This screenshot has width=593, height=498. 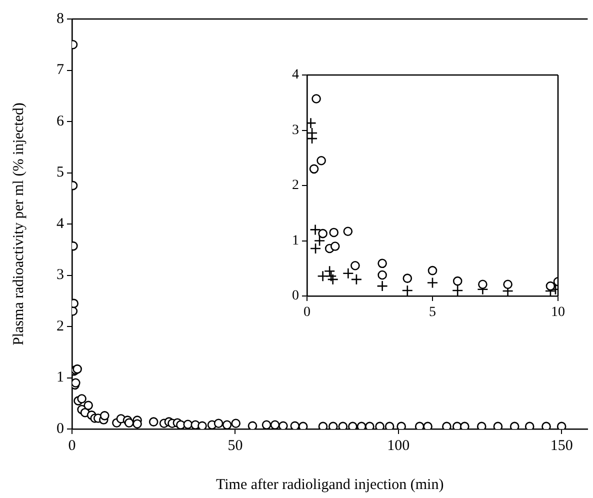 I want to click on x-tick-label: 10, so click(x=558, y=312).